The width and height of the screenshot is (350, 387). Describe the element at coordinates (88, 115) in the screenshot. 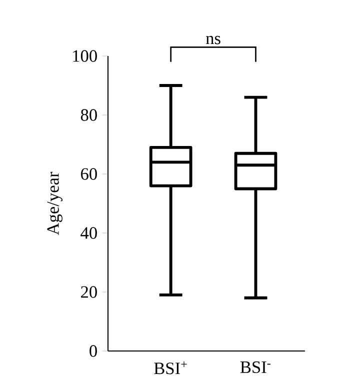

I see `y-tick-label: 80` at that location.